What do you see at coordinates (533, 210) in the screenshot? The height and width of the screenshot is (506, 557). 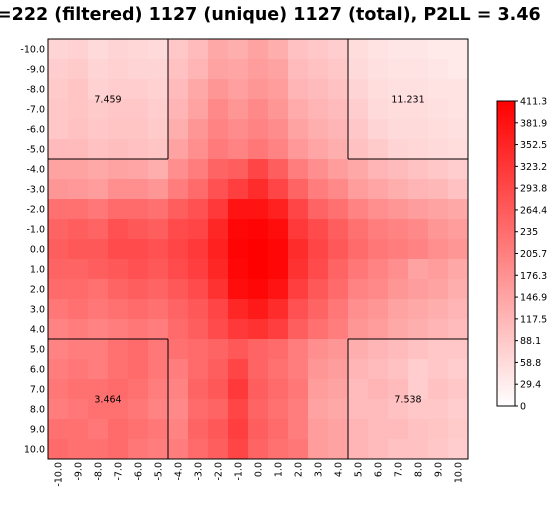 I see `colorbar-tick-label: 264.4` at bounding box center [533, 210].